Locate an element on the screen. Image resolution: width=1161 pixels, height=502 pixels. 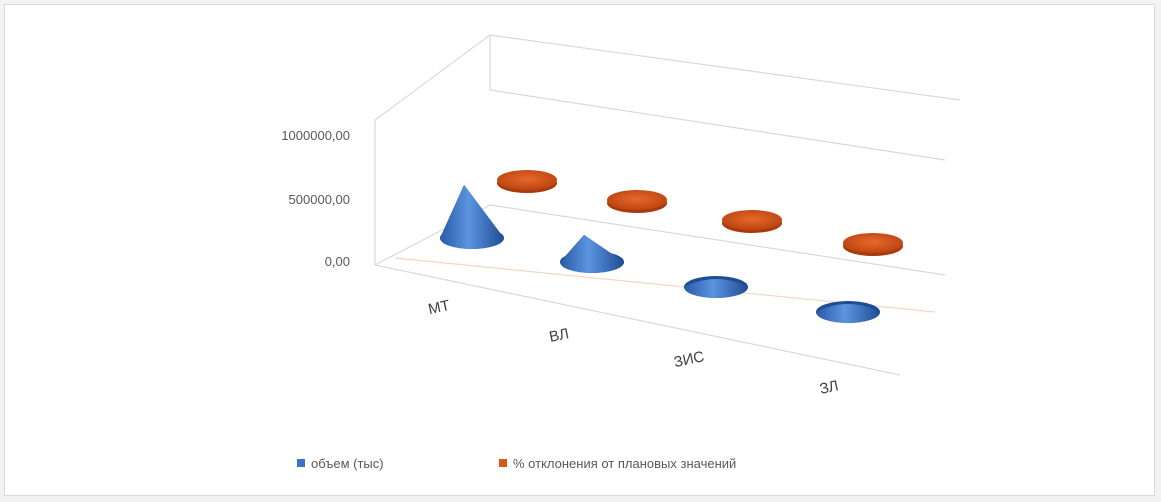
x-tick-label: ЗИС is located at coordinates (689, 359).